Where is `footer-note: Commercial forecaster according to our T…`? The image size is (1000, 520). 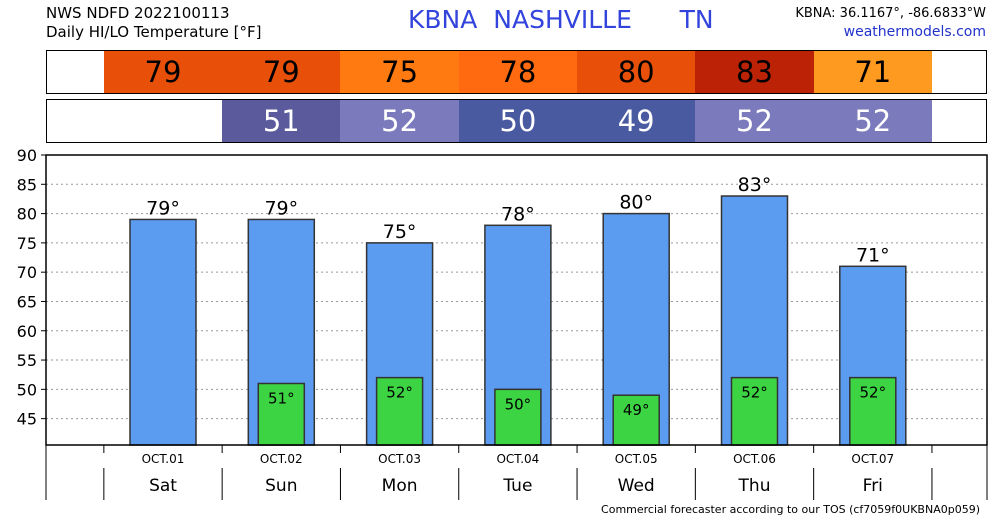 footer-note: Commercial forecaster according to our T… is located at coordinates (790, 509).